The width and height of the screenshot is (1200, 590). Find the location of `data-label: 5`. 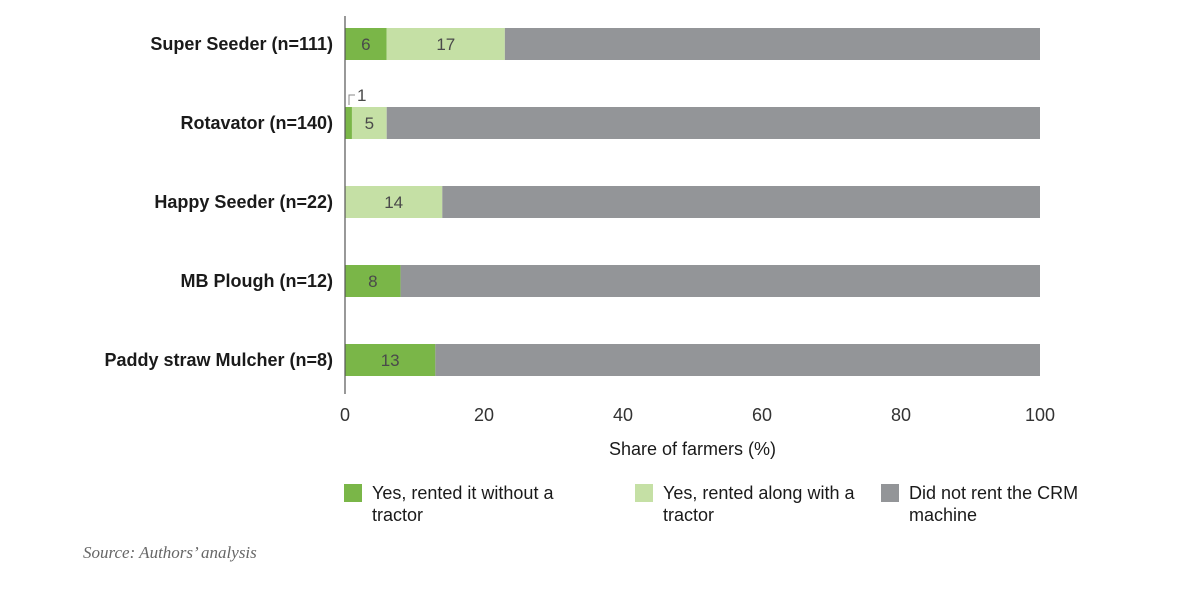

data-label: 5 is located at coordinates (369, 123).